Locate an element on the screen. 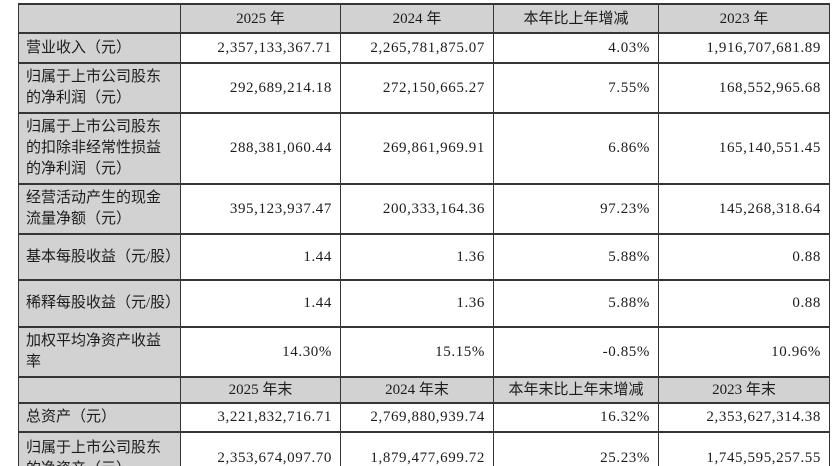  cell-value: -0.85% is located at coordinates (576, 352).